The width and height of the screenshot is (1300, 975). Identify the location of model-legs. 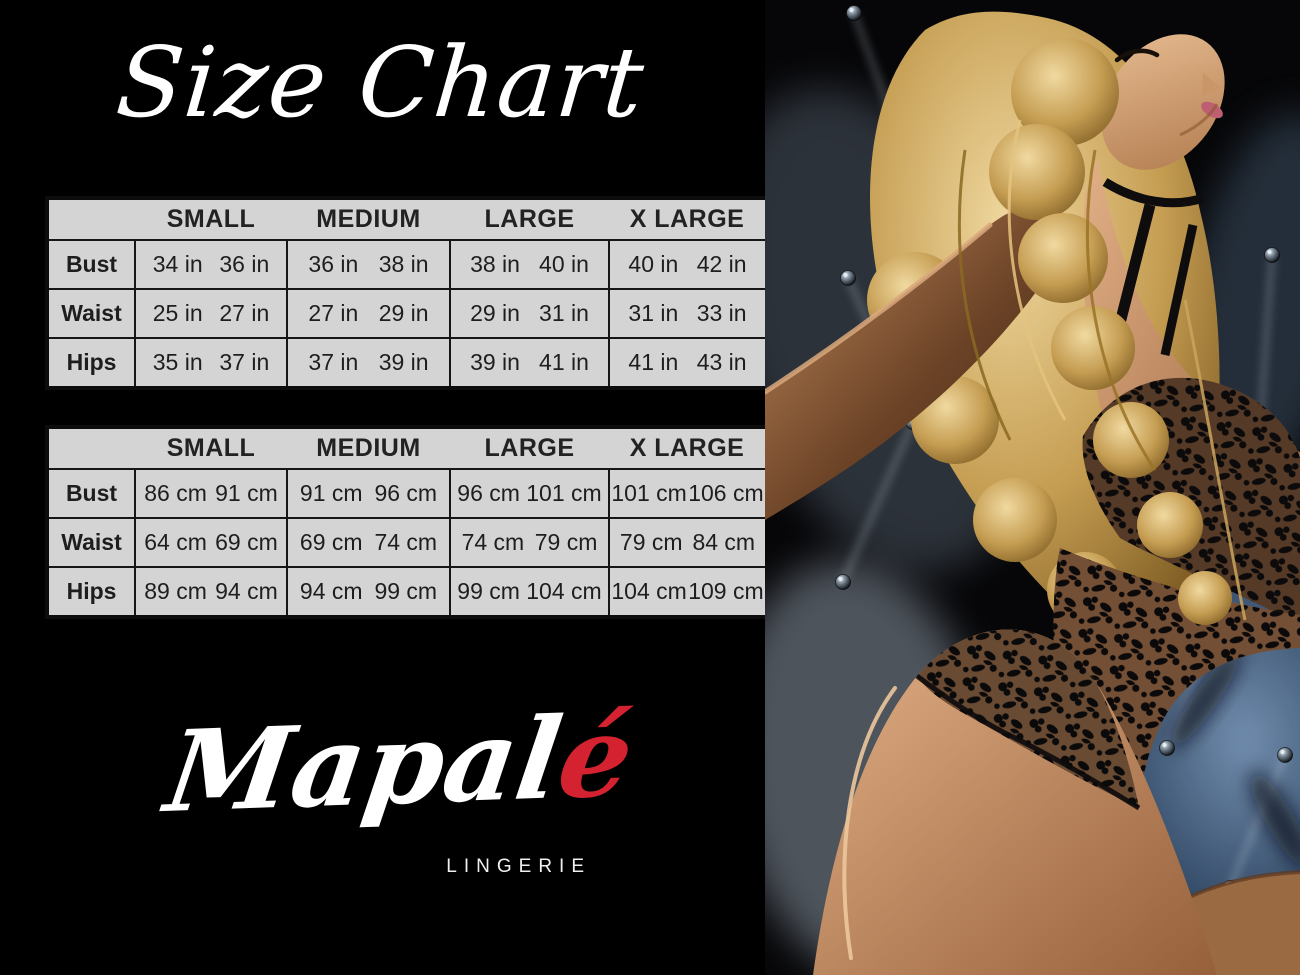
(1056, 802).